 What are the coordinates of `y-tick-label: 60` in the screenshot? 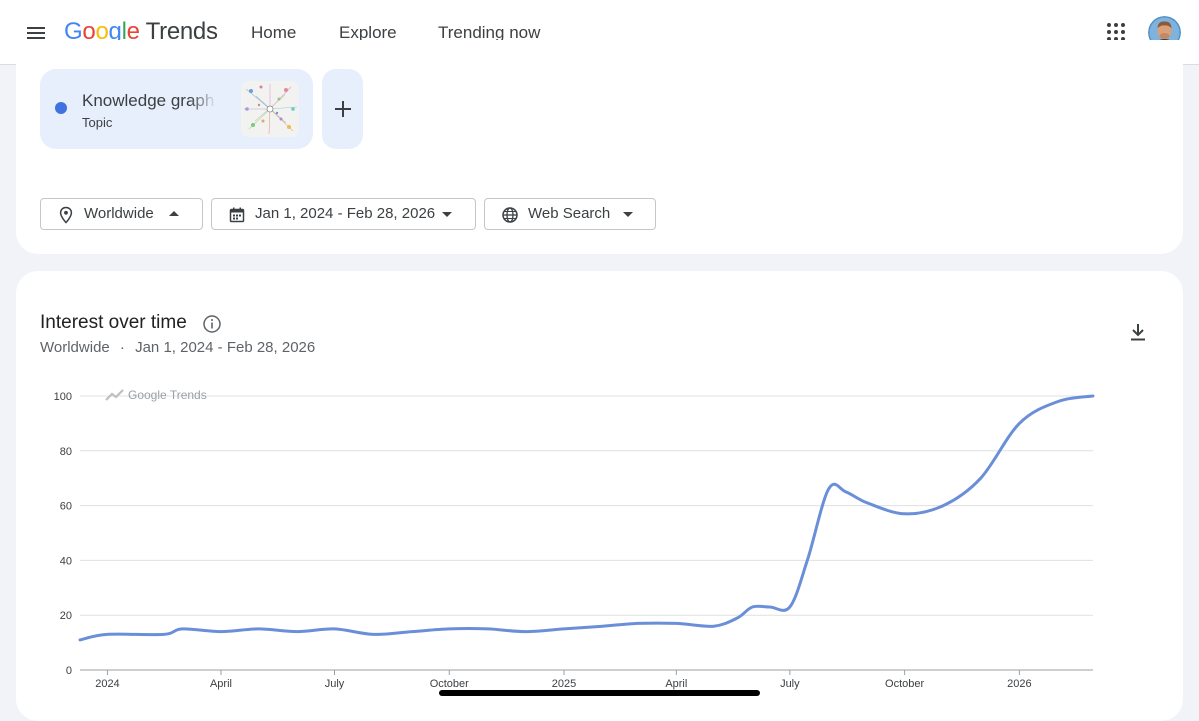 It's located at (66, 507).